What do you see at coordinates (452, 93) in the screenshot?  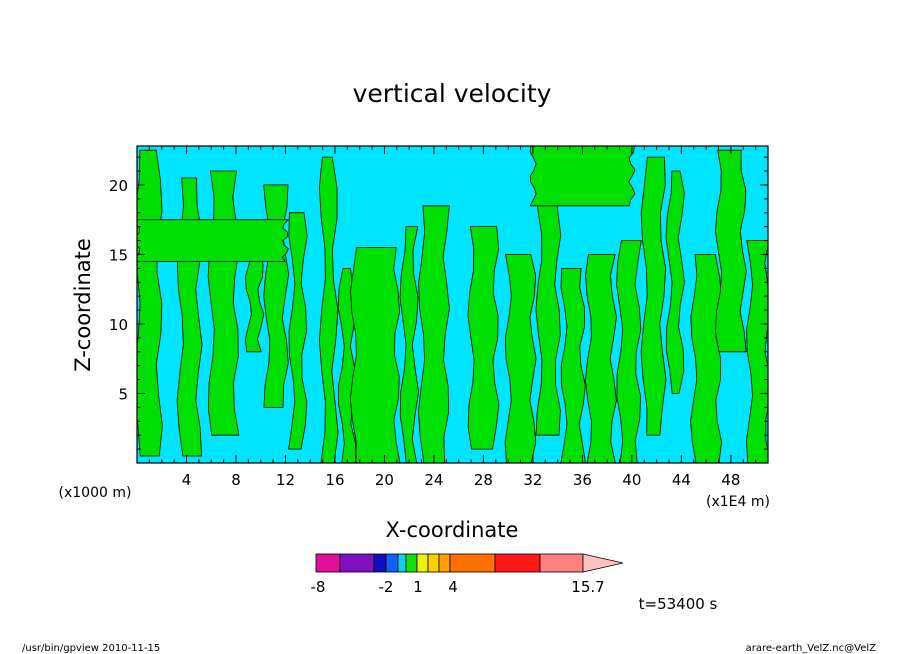 I see `chart-title: vertical velocity` at bounding box center [452, 93].